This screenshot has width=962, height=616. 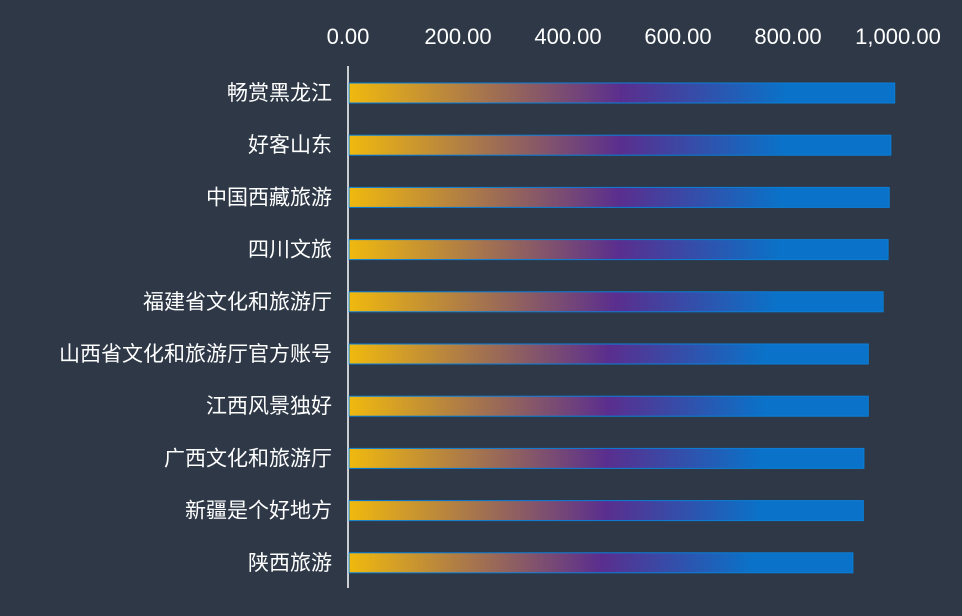 I want to click on x-tick-label: 400.00, so click(x=567, y=36).